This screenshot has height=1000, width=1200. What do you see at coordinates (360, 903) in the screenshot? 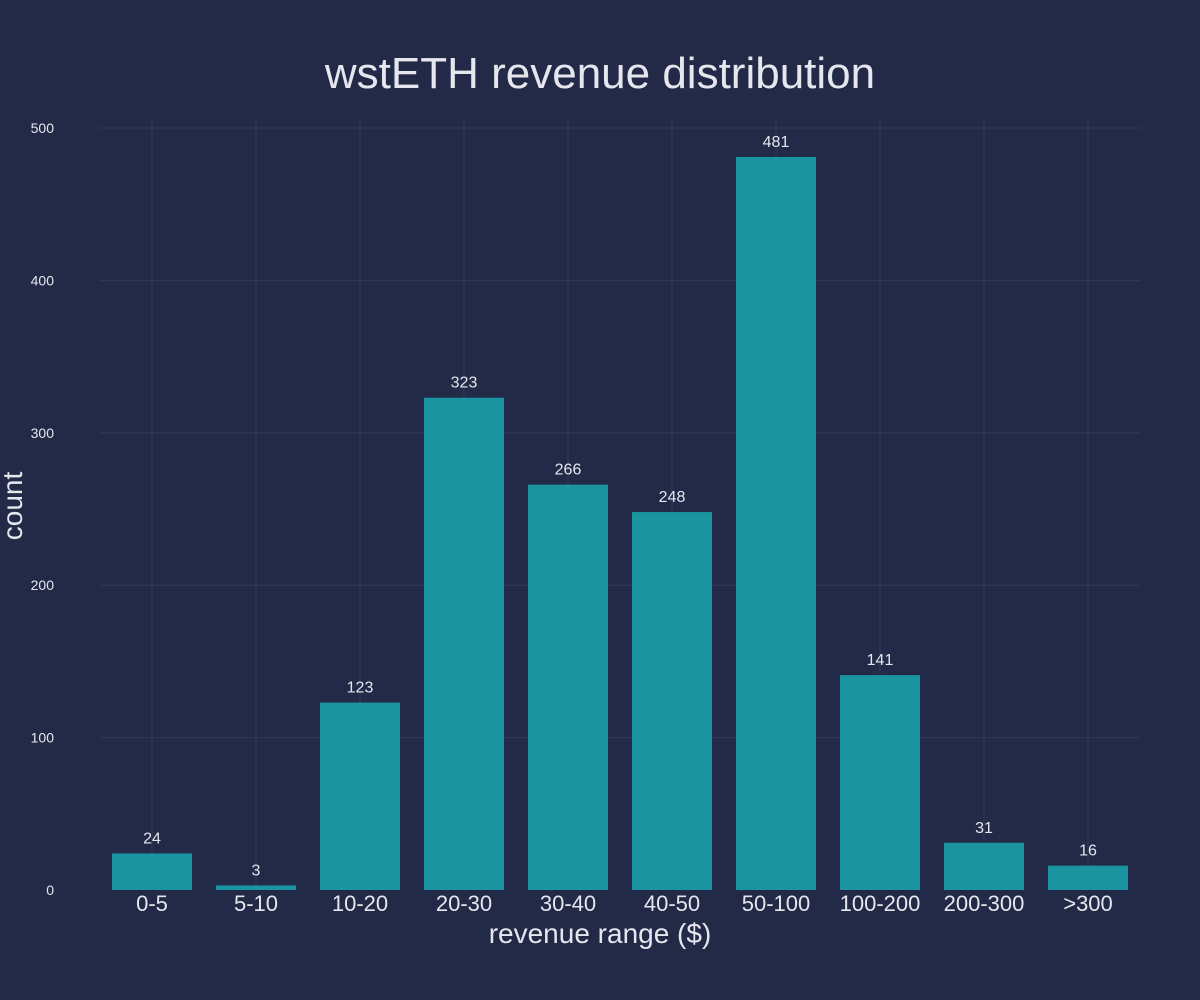
I see `x-tick-label: 10-20` at bounding box center [360, 903].